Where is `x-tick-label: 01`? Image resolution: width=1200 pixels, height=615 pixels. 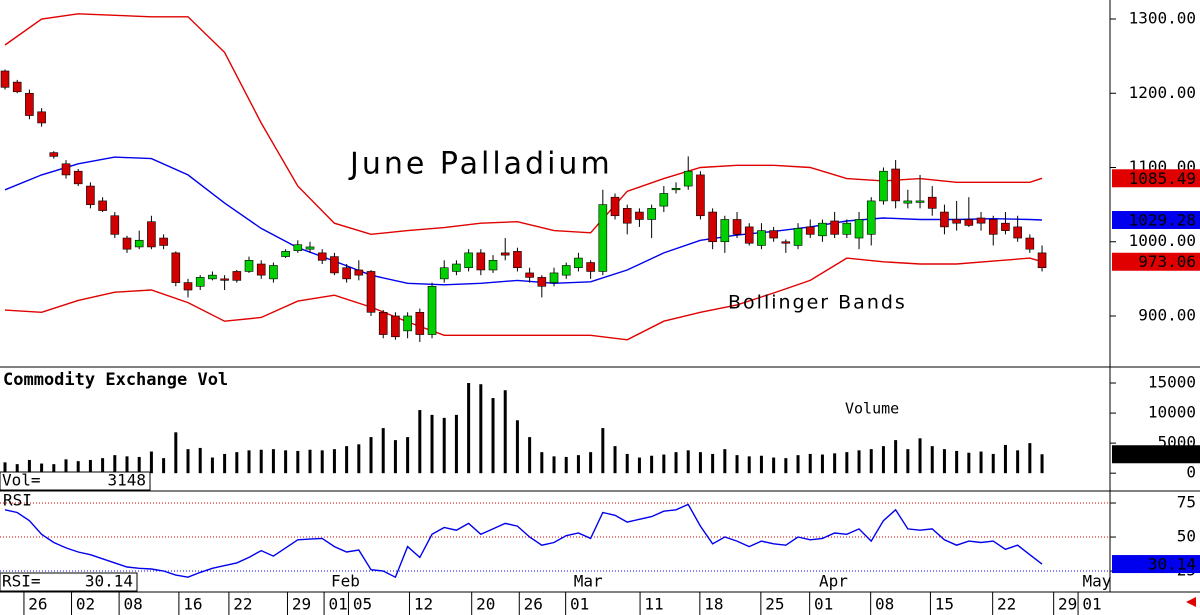
x-tick-label: 01 is located at coordinates (337, 604).